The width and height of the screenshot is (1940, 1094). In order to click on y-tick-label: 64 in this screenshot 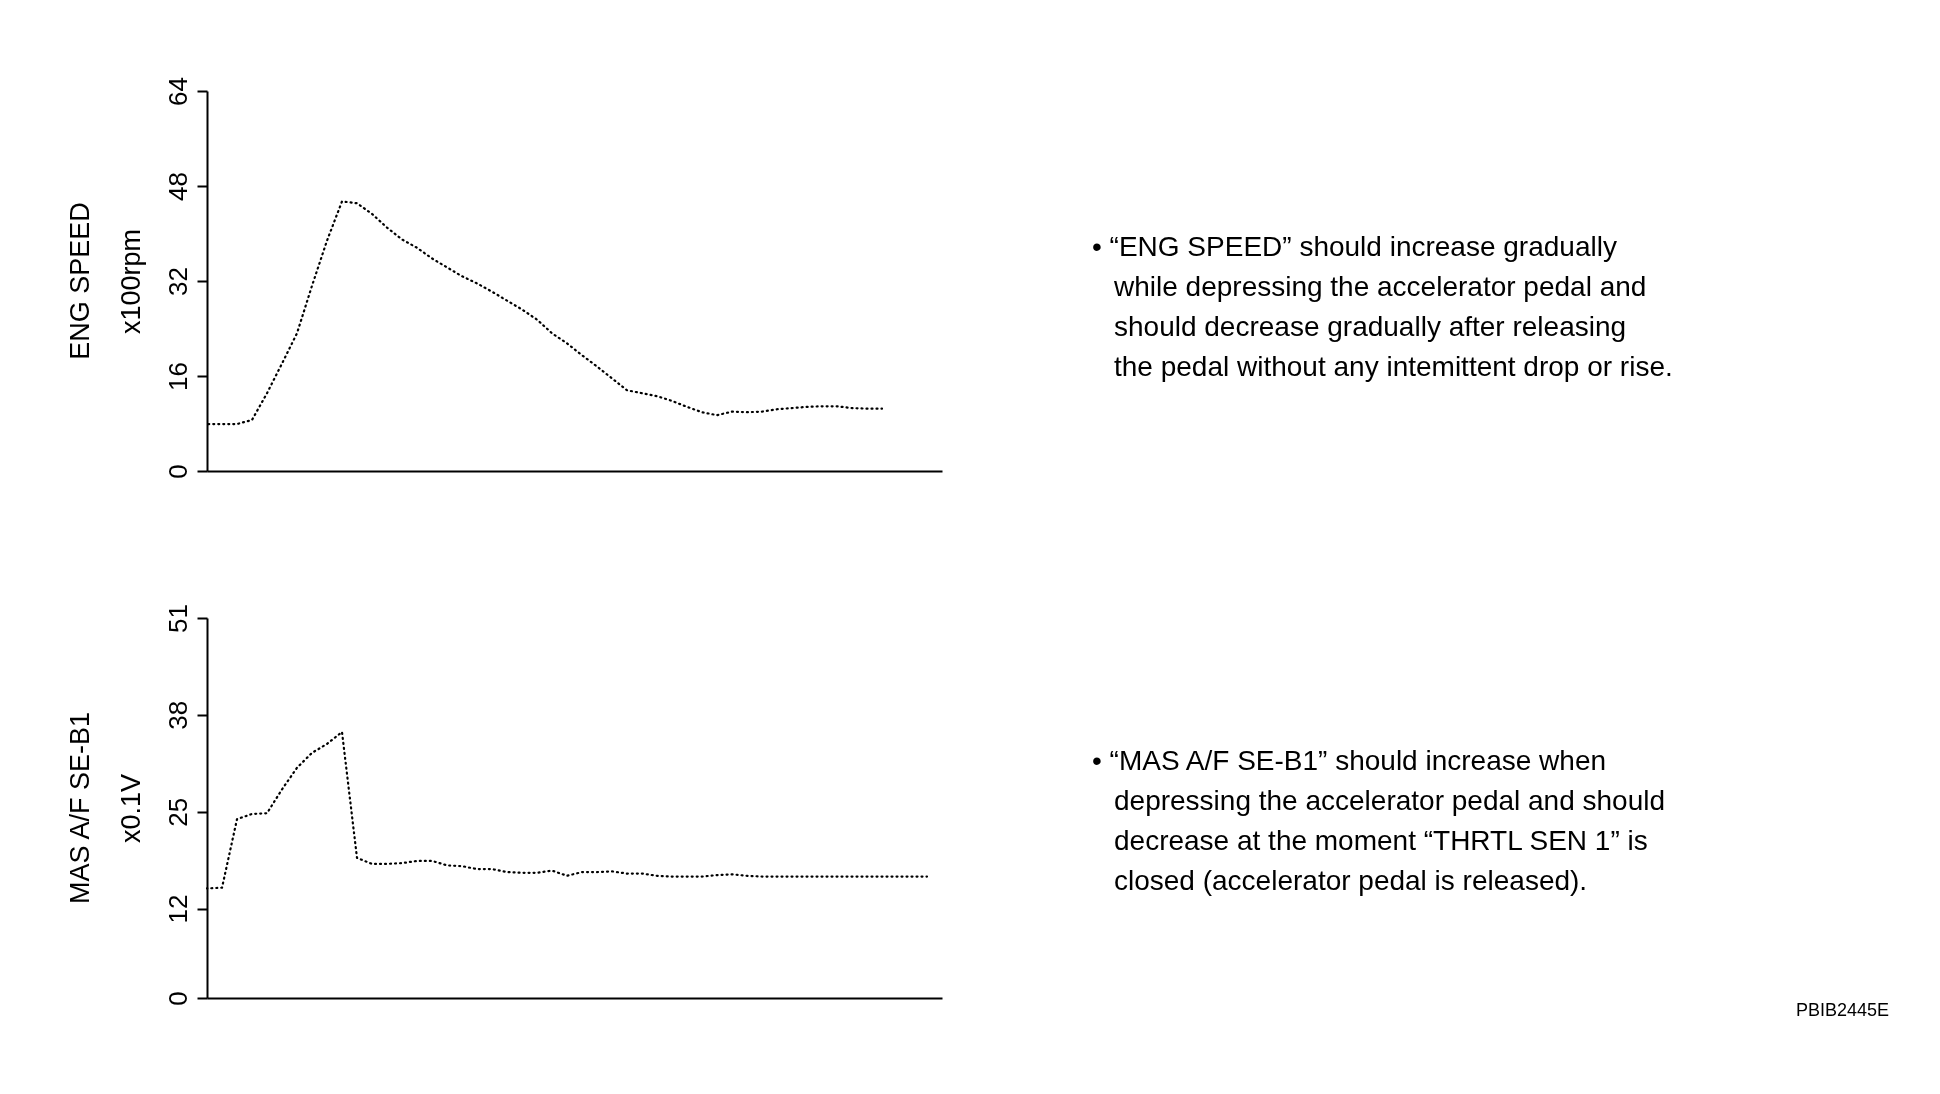, I will do `click(177, 91)`.